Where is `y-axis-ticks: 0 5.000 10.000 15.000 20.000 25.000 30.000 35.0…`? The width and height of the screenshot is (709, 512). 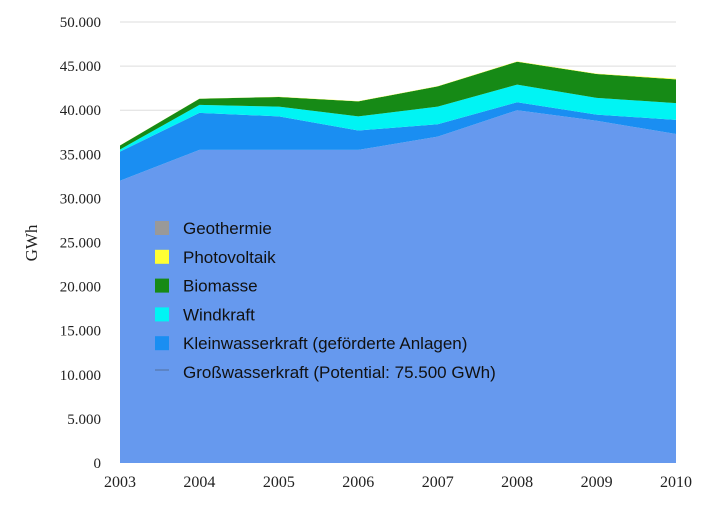 y-axis-ticks: 0 5.000 10.000 15.000 20.000 25.000 30.000 35.0… is located at coordinates (80, 243).